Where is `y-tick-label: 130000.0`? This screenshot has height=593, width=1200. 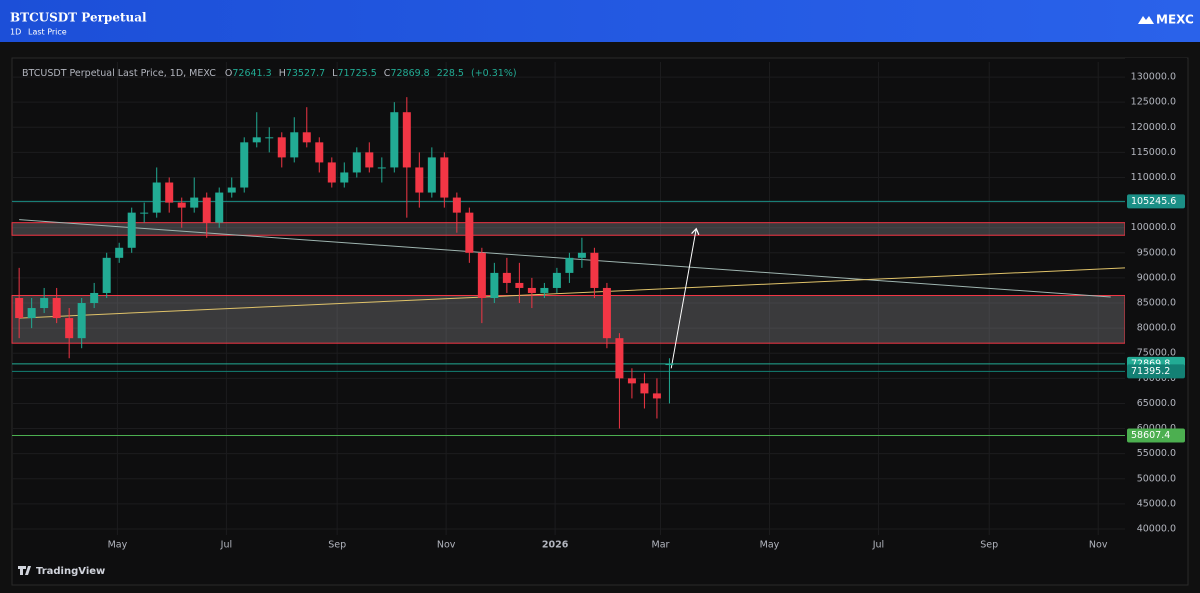 y-tick-label: 130000.0 is located at coordinates (1153, 77).